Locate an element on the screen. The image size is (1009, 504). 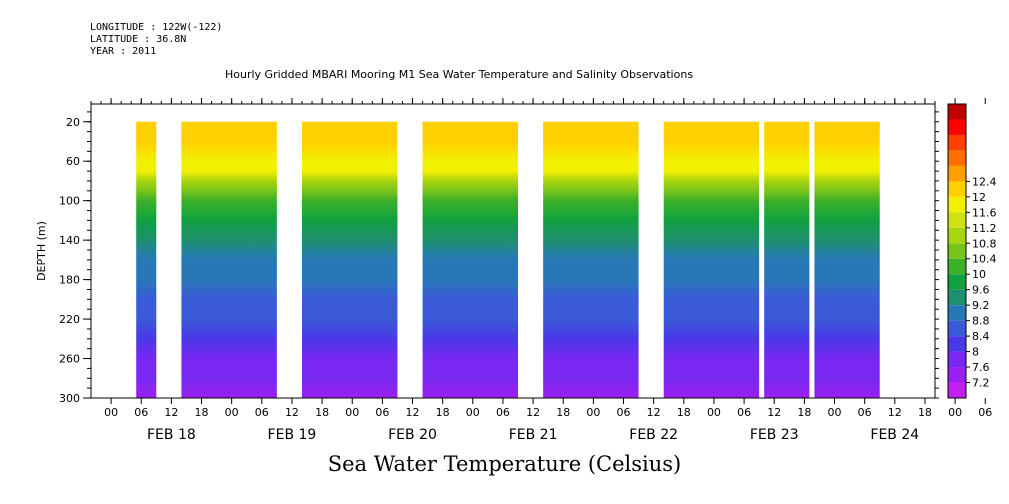
colorbar-label: 12.4 is located at coordinates (984, 181).